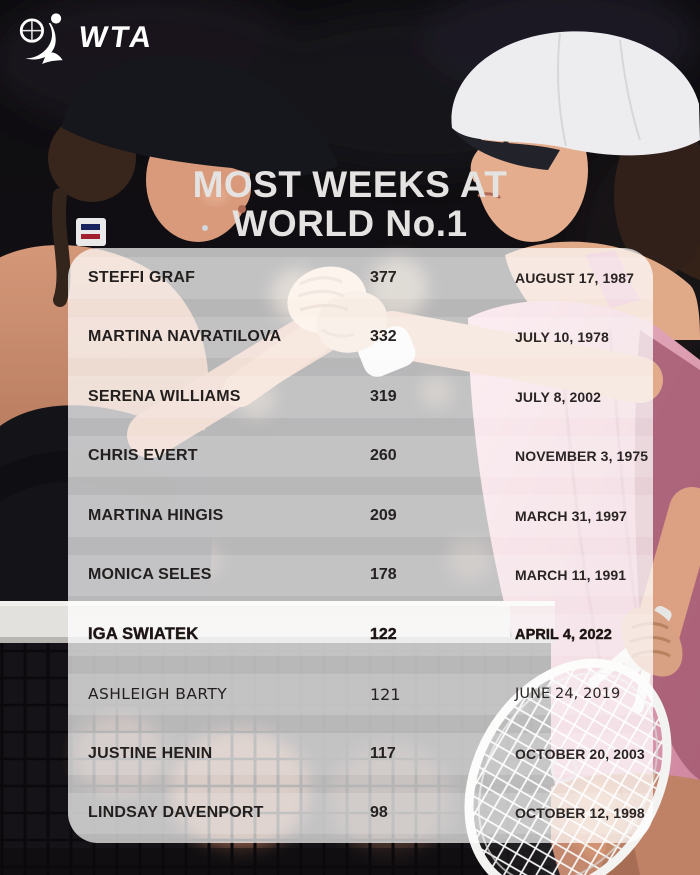 The image size is (700, 875). What do you see at coordinates (574, 277) in the screenshot?
I see `date-reached: AUGUST 17, 1987` at bounding box center [574, 277].